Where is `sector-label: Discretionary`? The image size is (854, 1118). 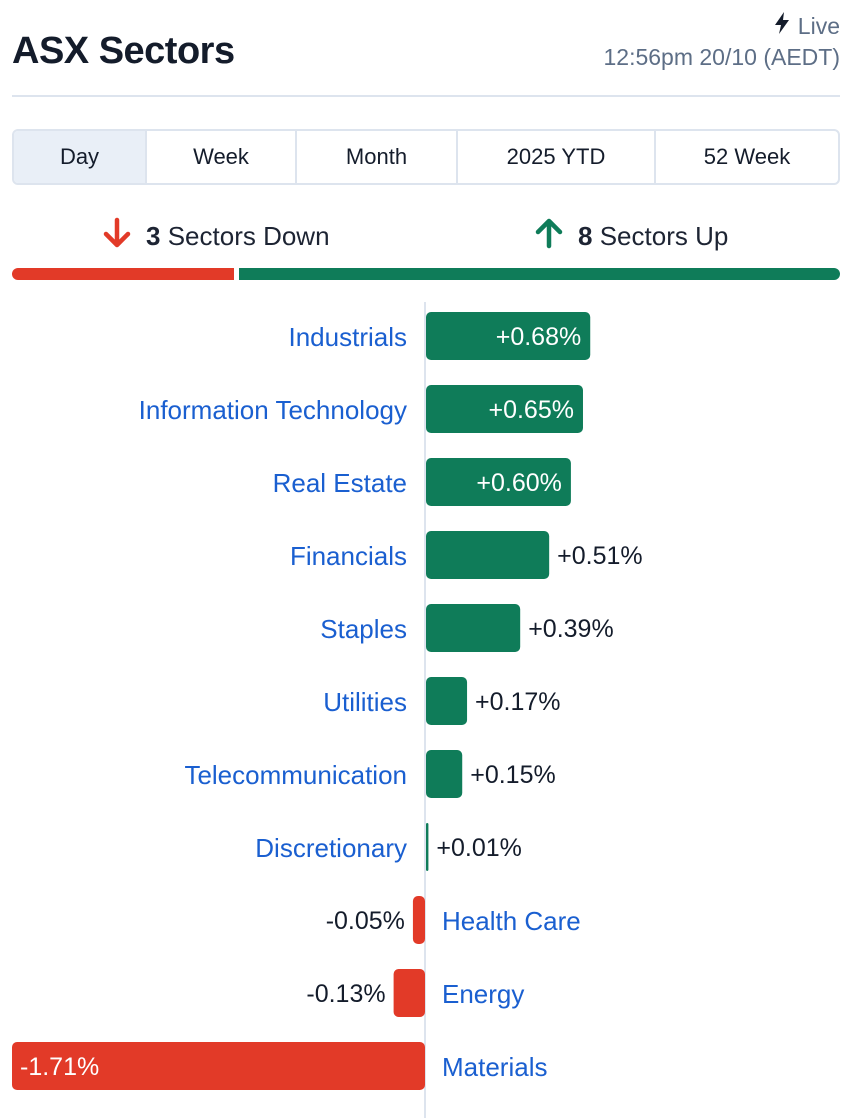
sector-label: Discretionary is located at coordinates (331, 848).